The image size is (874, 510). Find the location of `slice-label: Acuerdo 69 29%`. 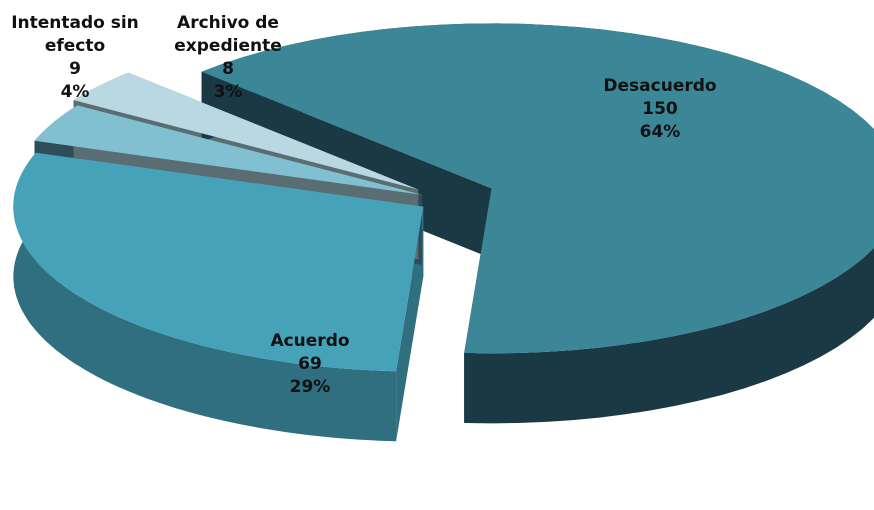

slice-label: Acuerdo 69 29% is located at coordinates (310, 364).